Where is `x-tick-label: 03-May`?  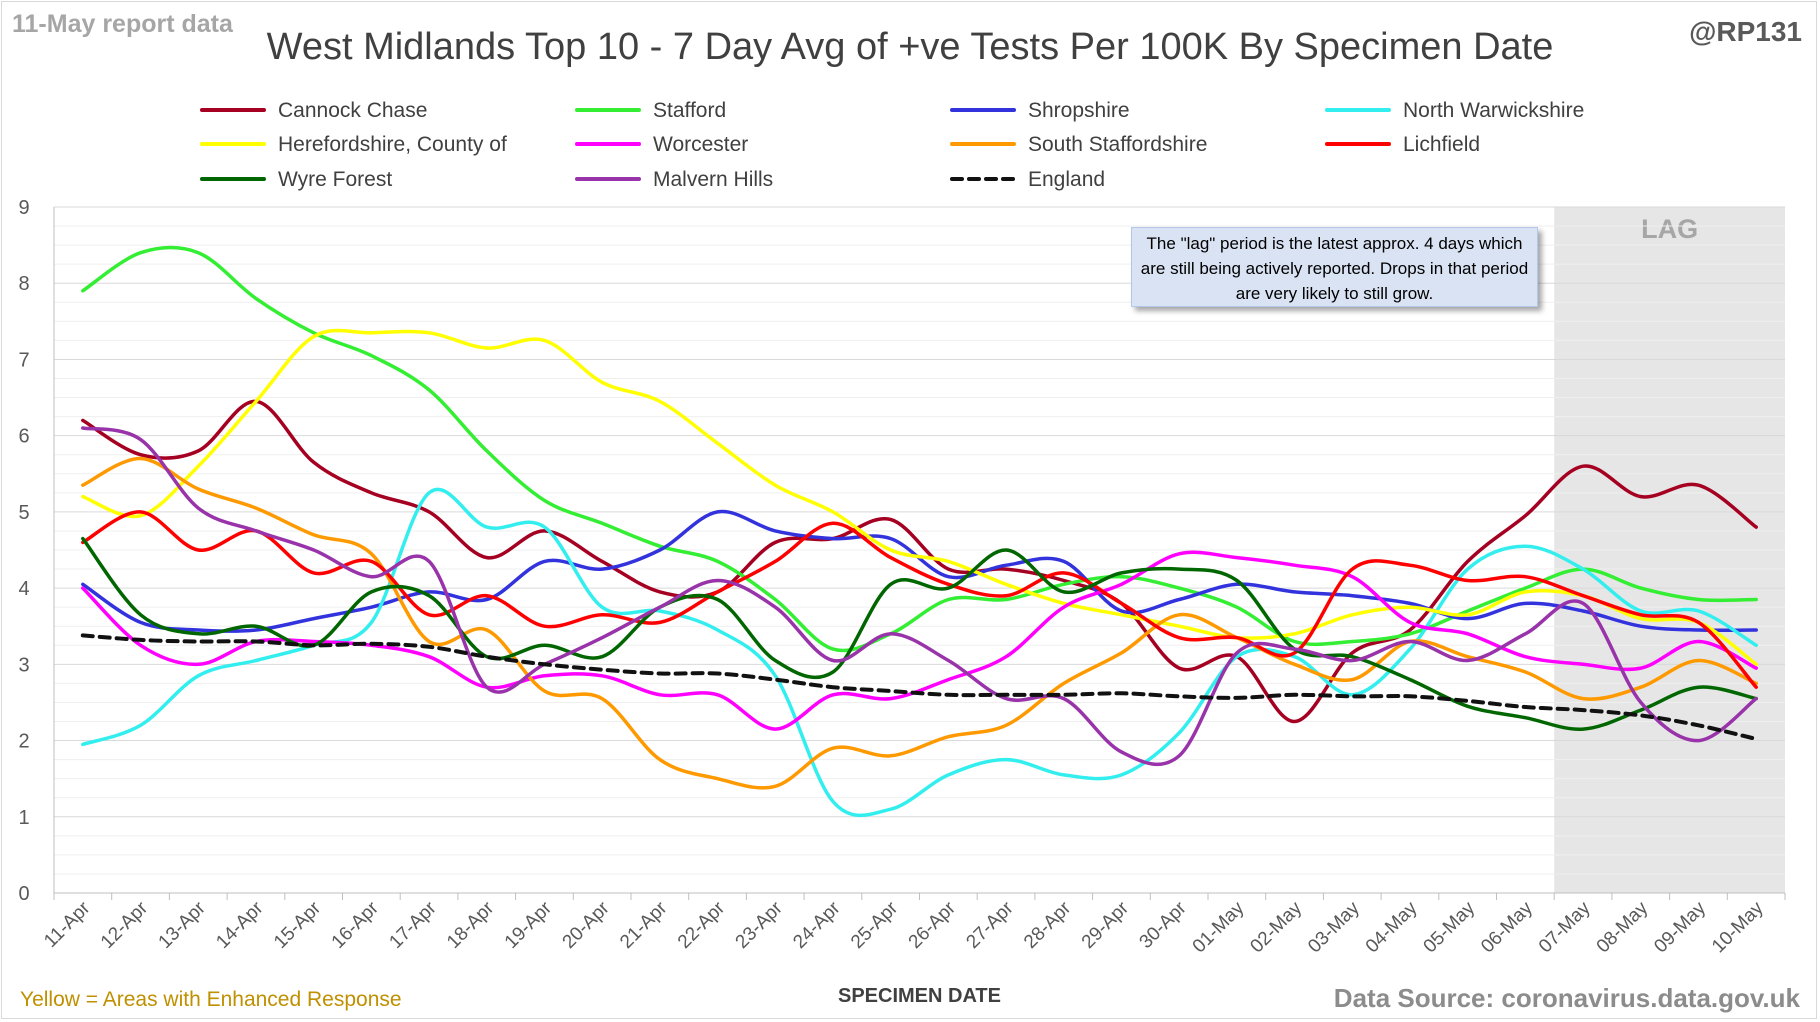
x-tick-label: 03-May is located at coordinates (1334, 927).